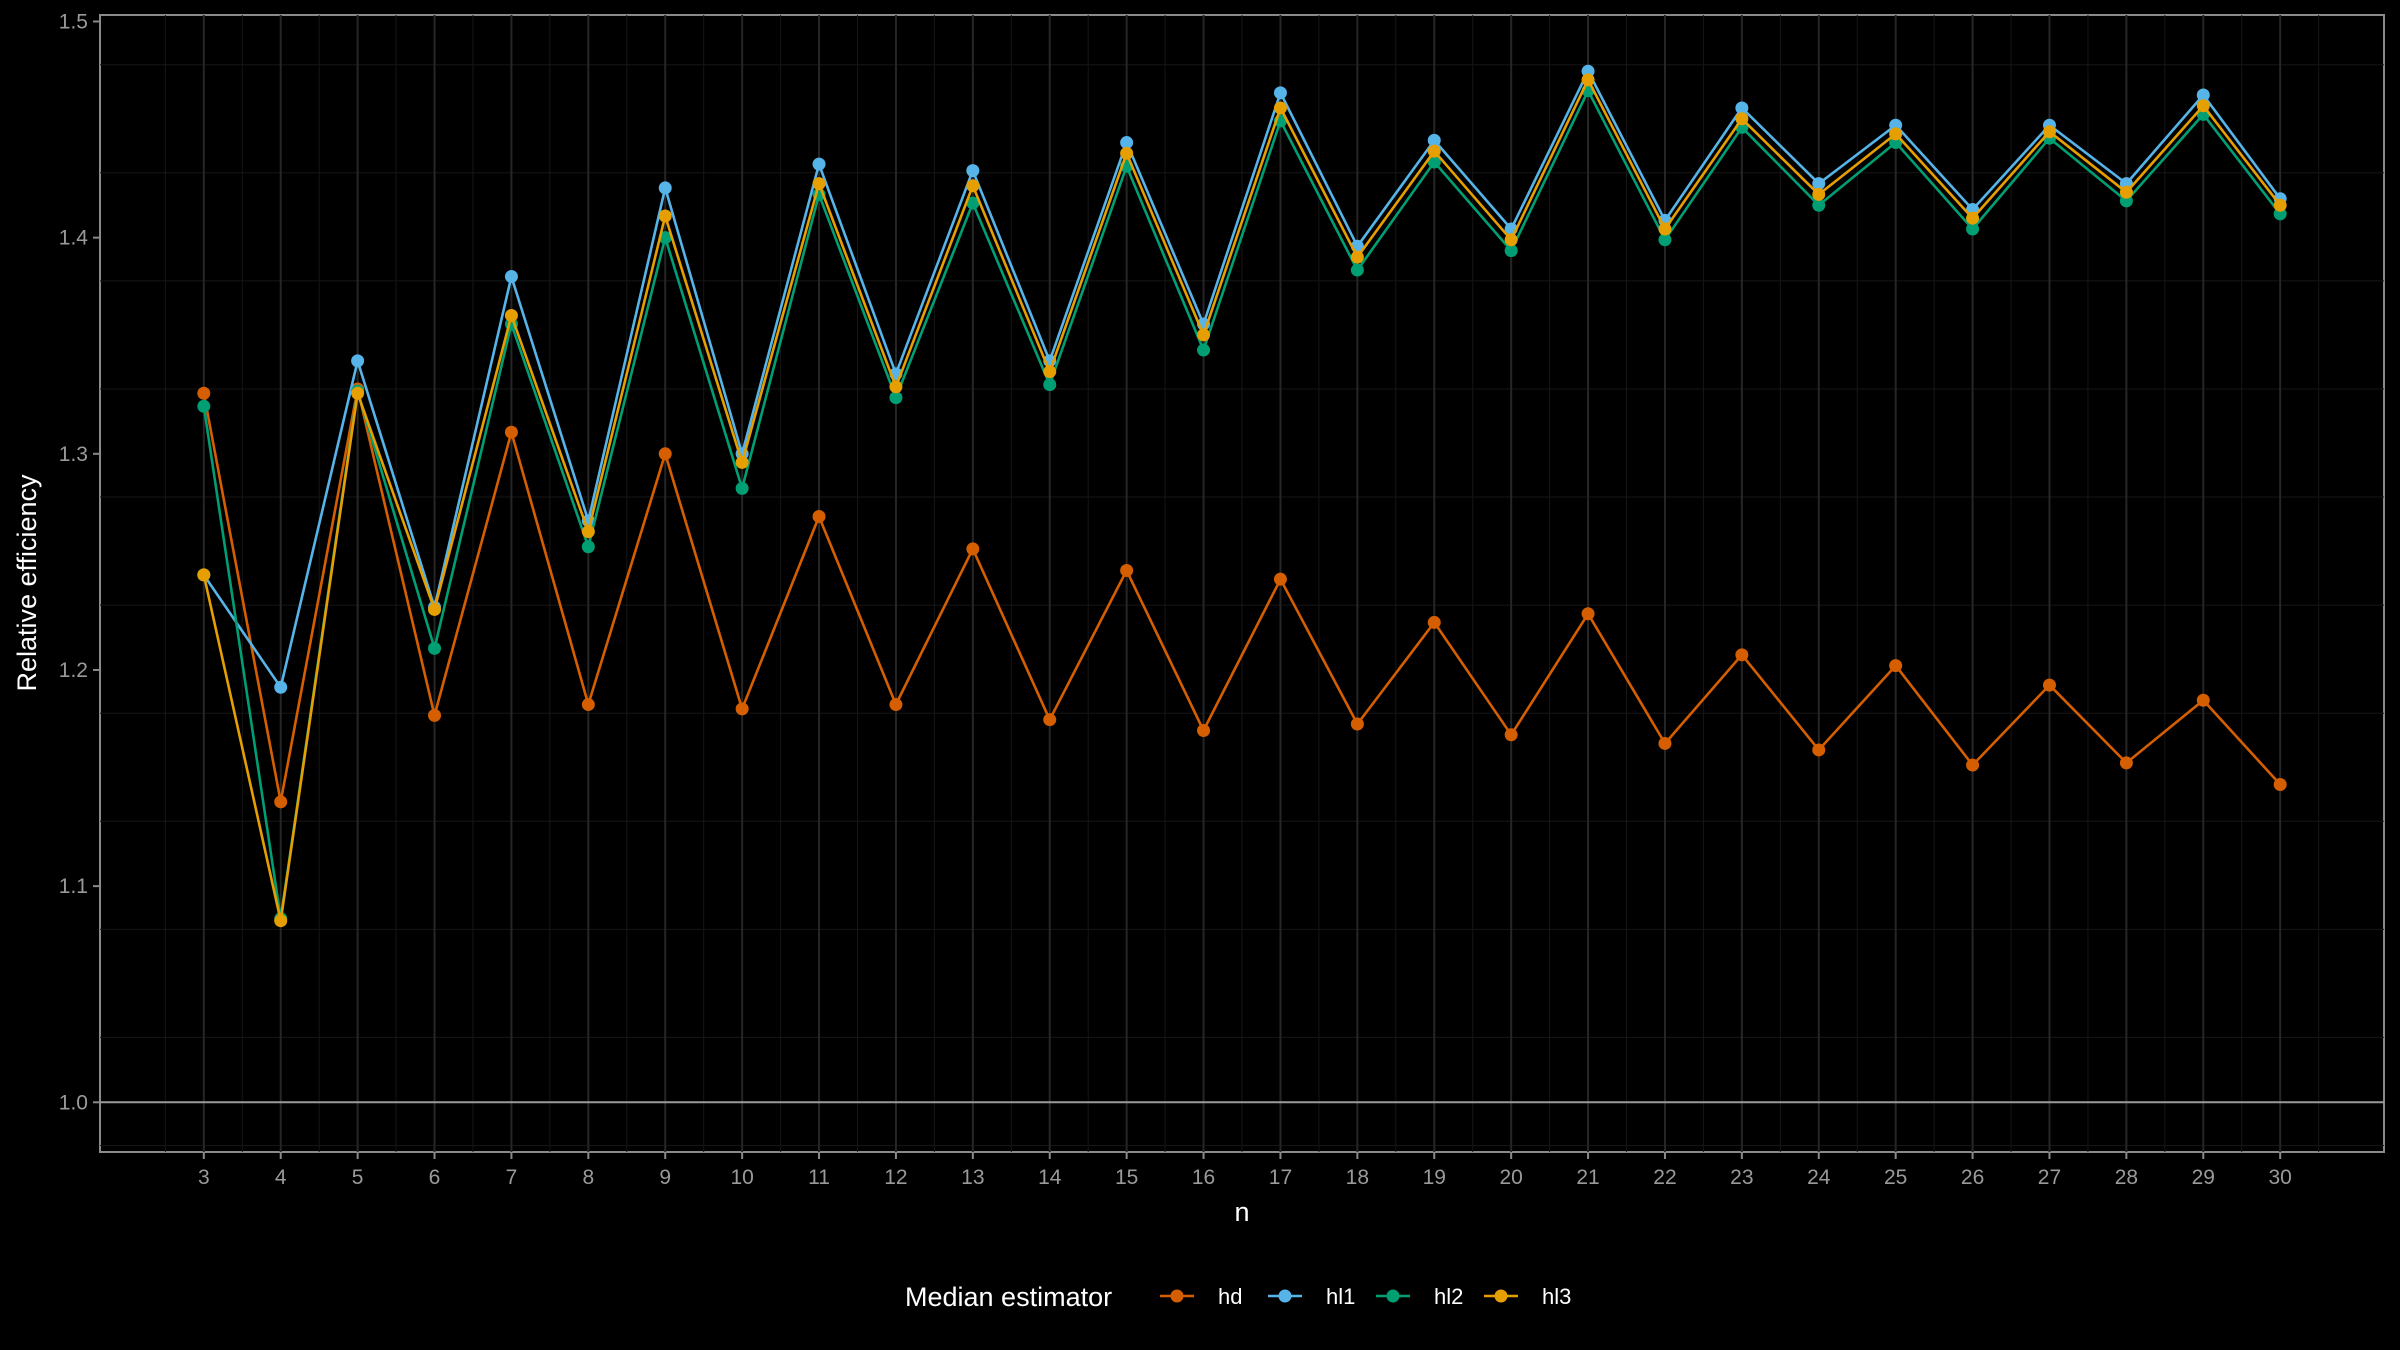  Describe the element at coordinates (1895, 1177) in the screenshot. I see `x-tick-label: 25` at that location.